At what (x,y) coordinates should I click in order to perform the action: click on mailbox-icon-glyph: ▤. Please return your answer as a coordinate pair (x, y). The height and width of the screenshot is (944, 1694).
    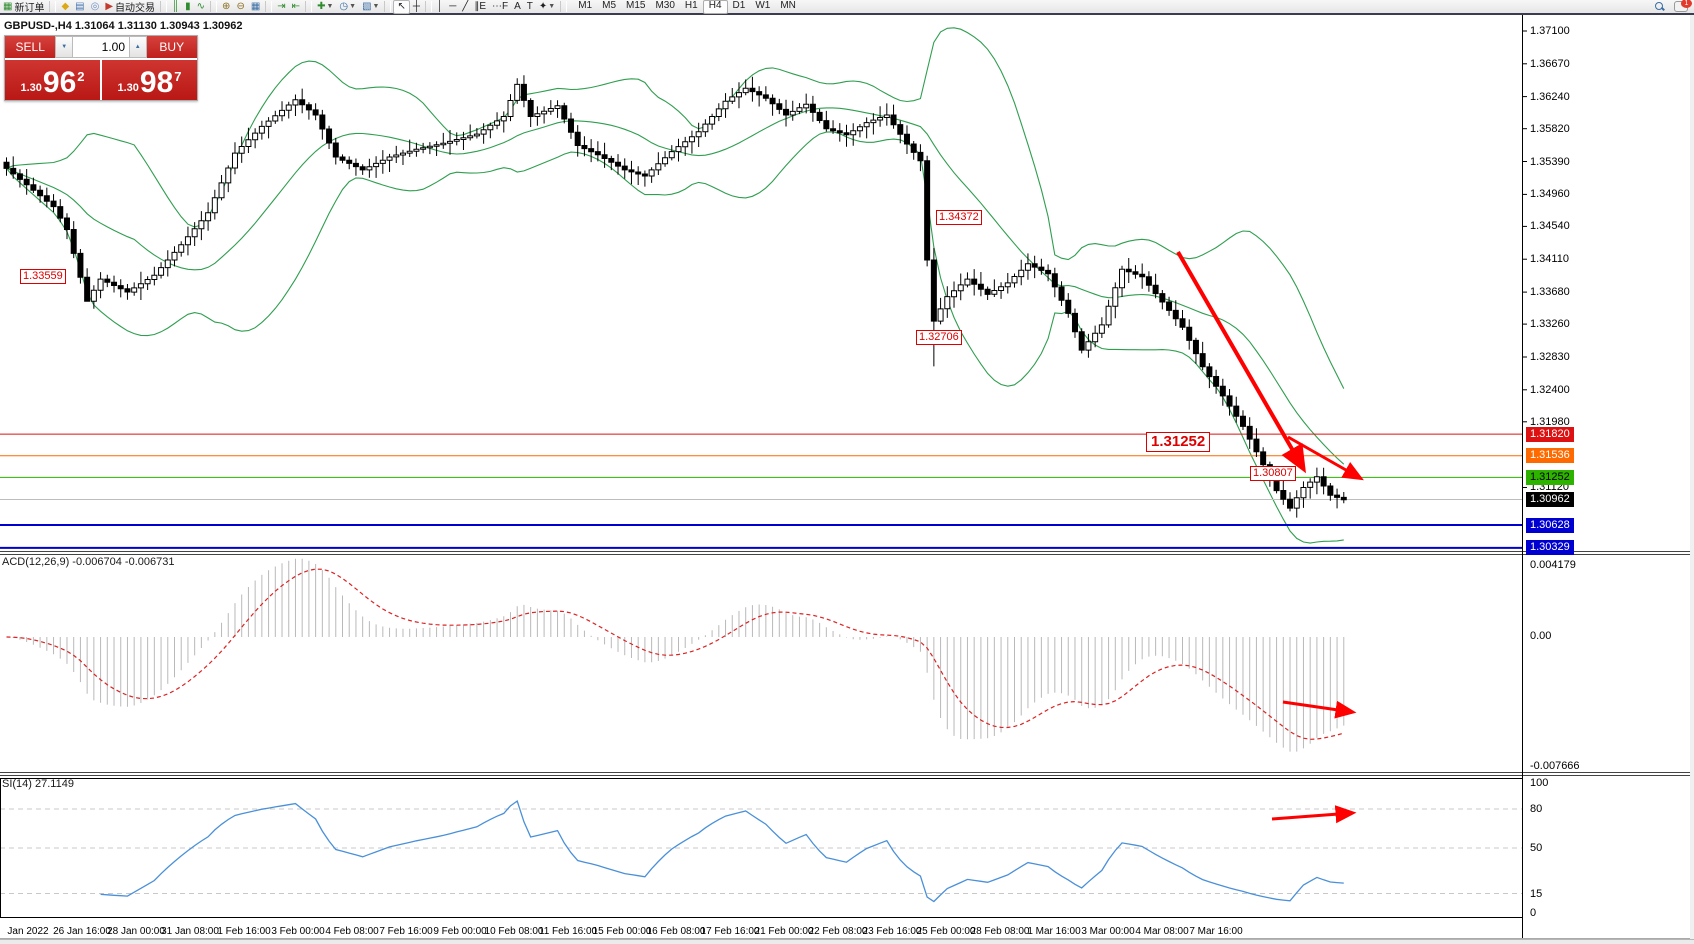
    Looking at the image, I should click on (80, 6).